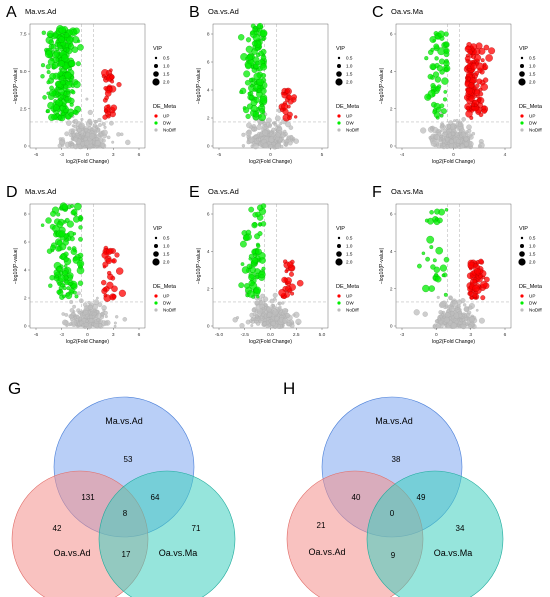  I want to click on x-tick-label: -5, so click(219, 155).